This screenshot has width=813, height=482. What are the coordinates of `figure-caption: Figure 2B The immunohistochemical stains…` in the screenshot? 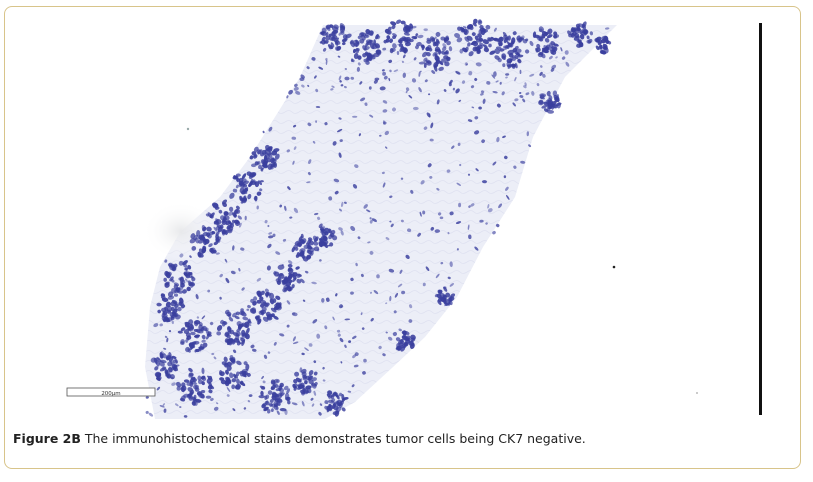 It's located at (398, 438).